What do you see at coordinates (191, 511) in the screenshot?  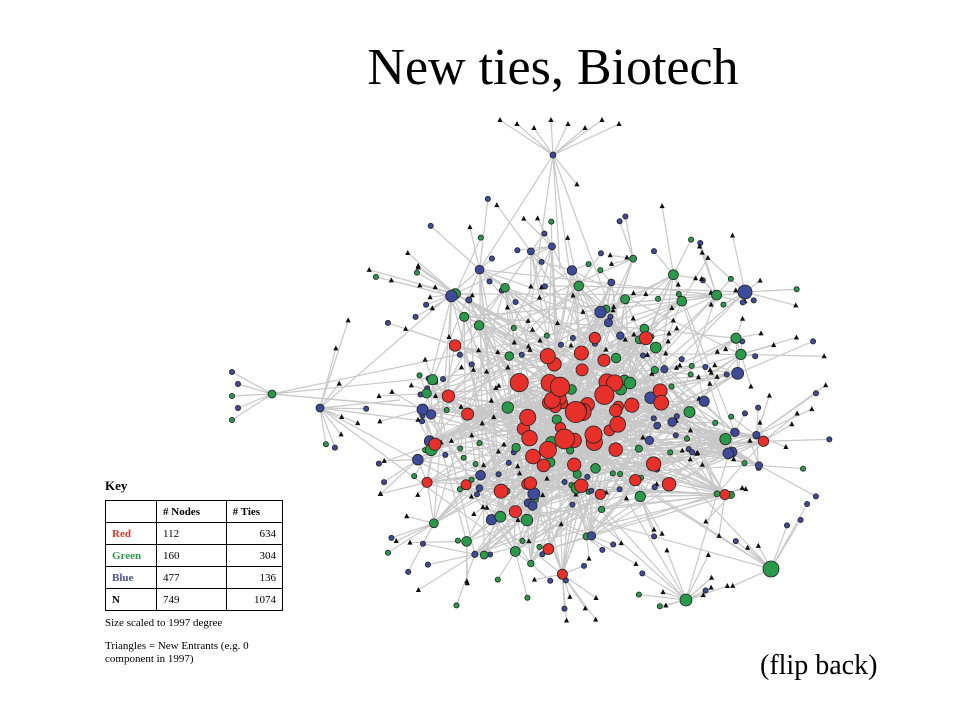 I see `header-cell: # Nodes` at bounding box center [191, 511].